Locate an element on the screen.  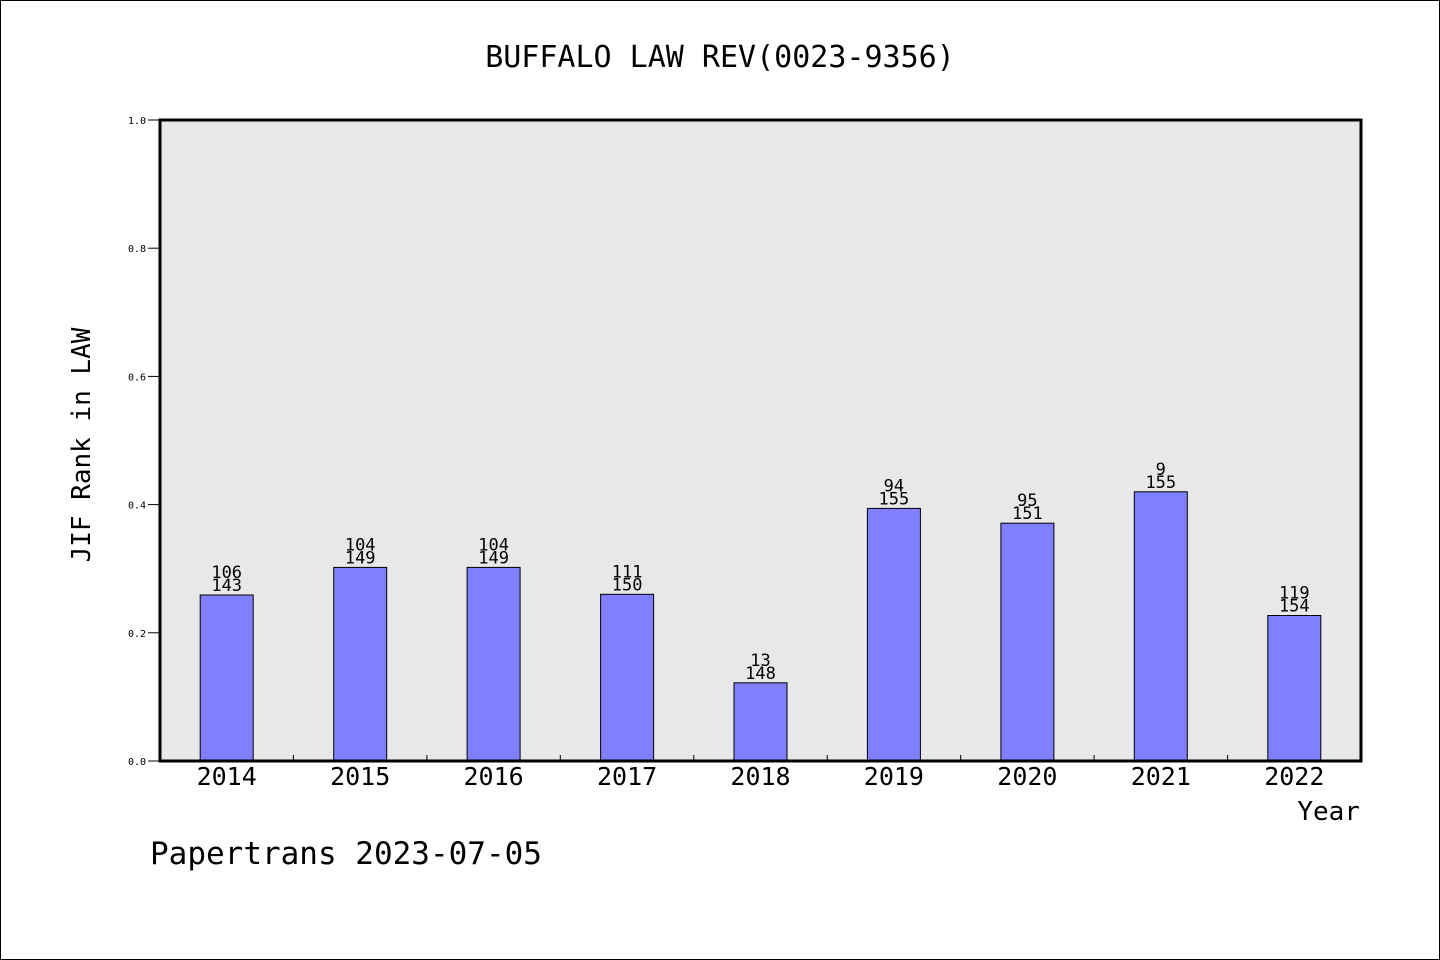
bar-rank-label: 13 is located at coordinates (760, 661).